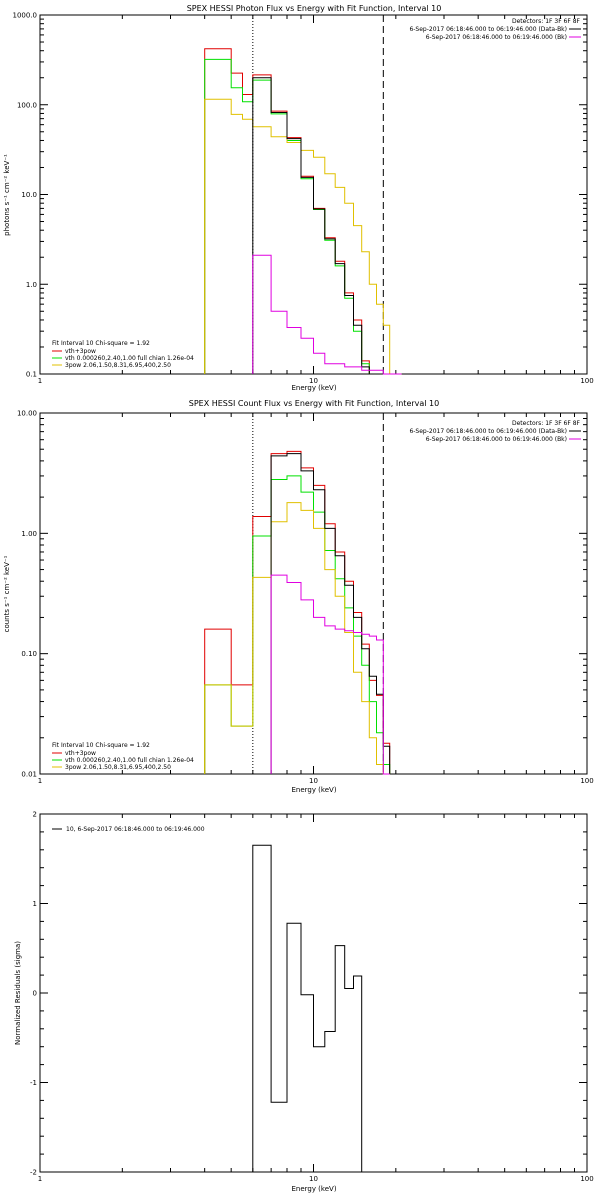 The height and width of the screenshot is (1200, 600). Describe the element at coordinates (313, 388) in the screenshot. I see `photon-flux-xlabel: Energy (keV)` at that location.